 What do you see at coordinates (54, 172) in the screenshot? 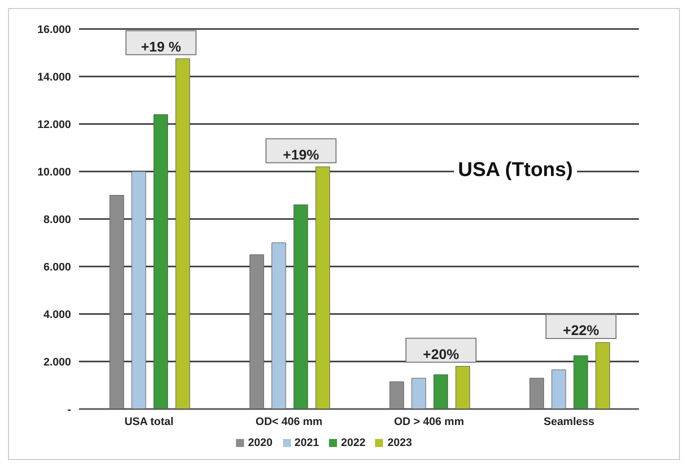
I see `y-tick-label: 10.000` at bounding box center [54, 172].